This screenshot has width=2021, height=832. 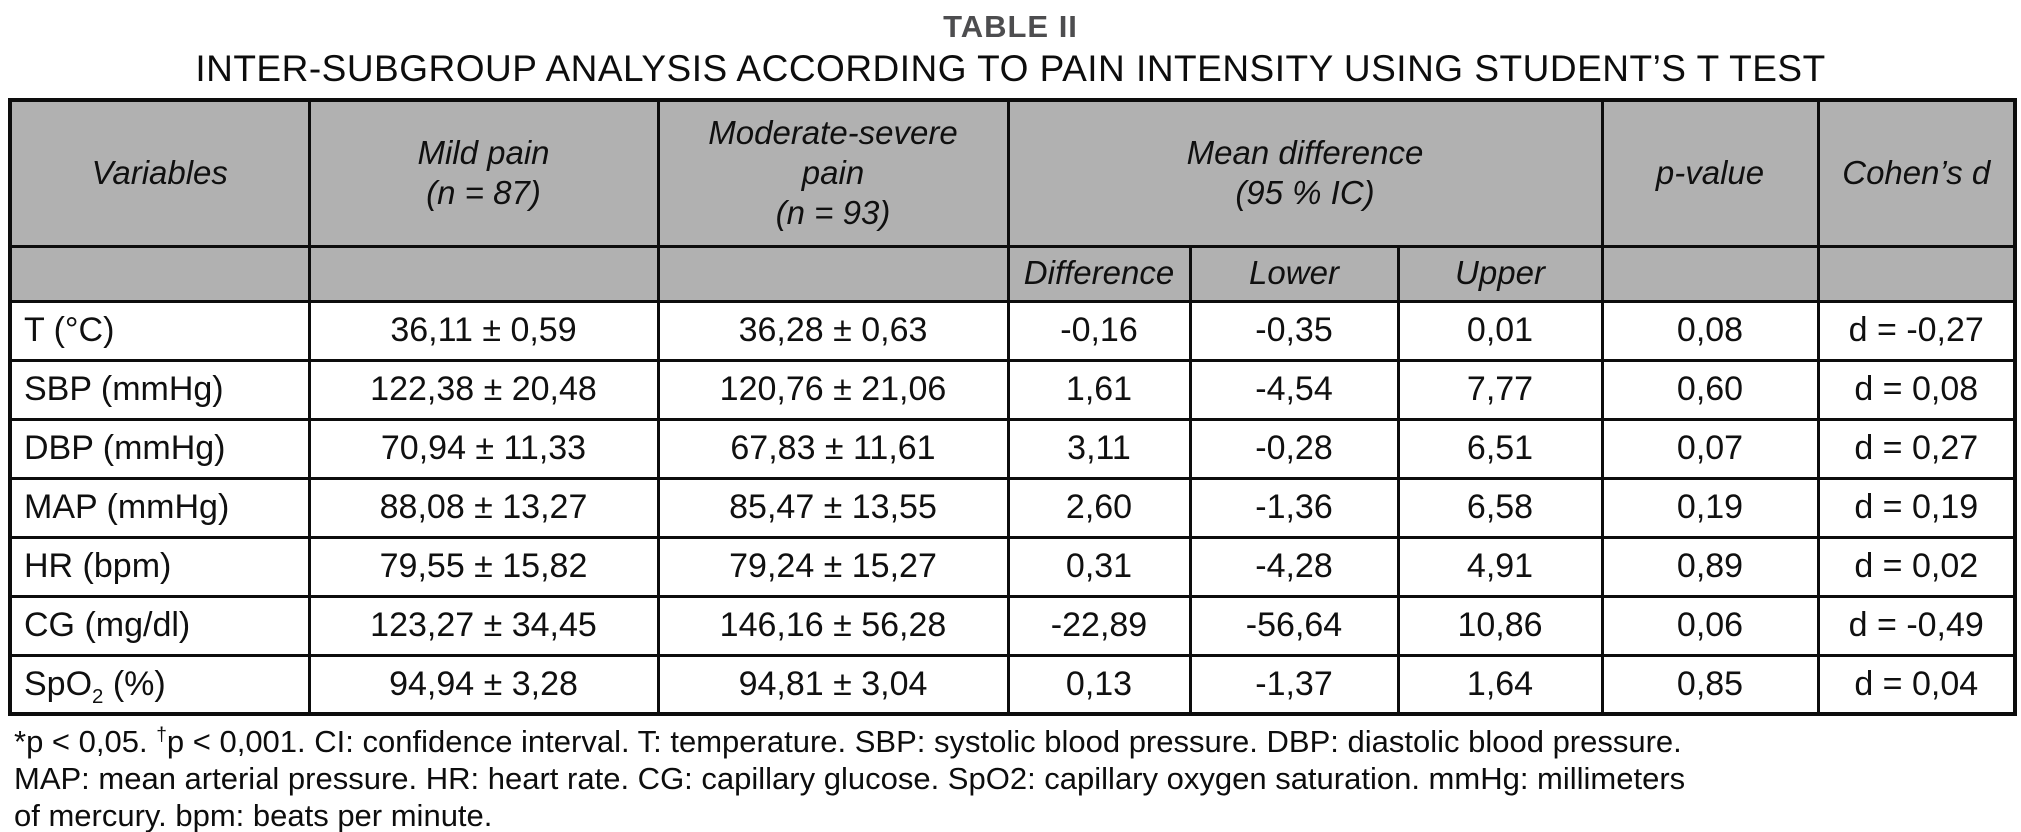 What do you see at coordinates (1305, 173) in the screenshot?
I see `header-mean-difference: Mean difference (95 % IC)` at bounding box center [1305, 173].